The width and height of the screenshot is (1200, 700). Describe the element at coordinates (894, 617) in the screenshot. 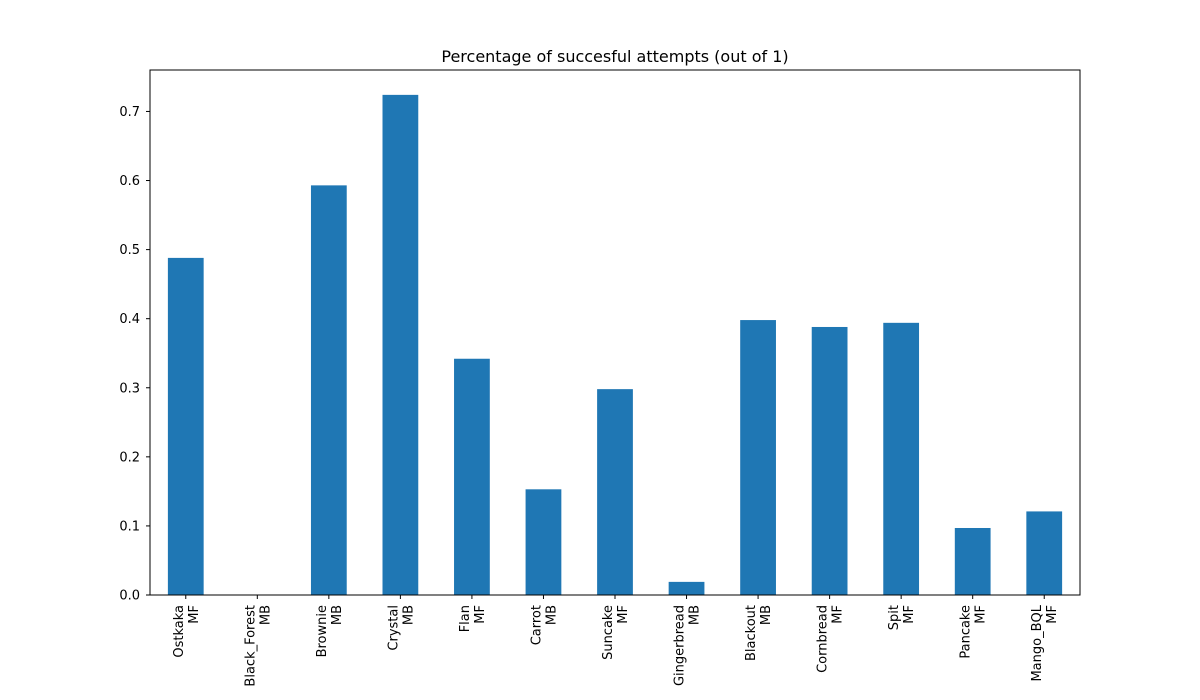

I see `x-tick-label-name: Spit` at that location.